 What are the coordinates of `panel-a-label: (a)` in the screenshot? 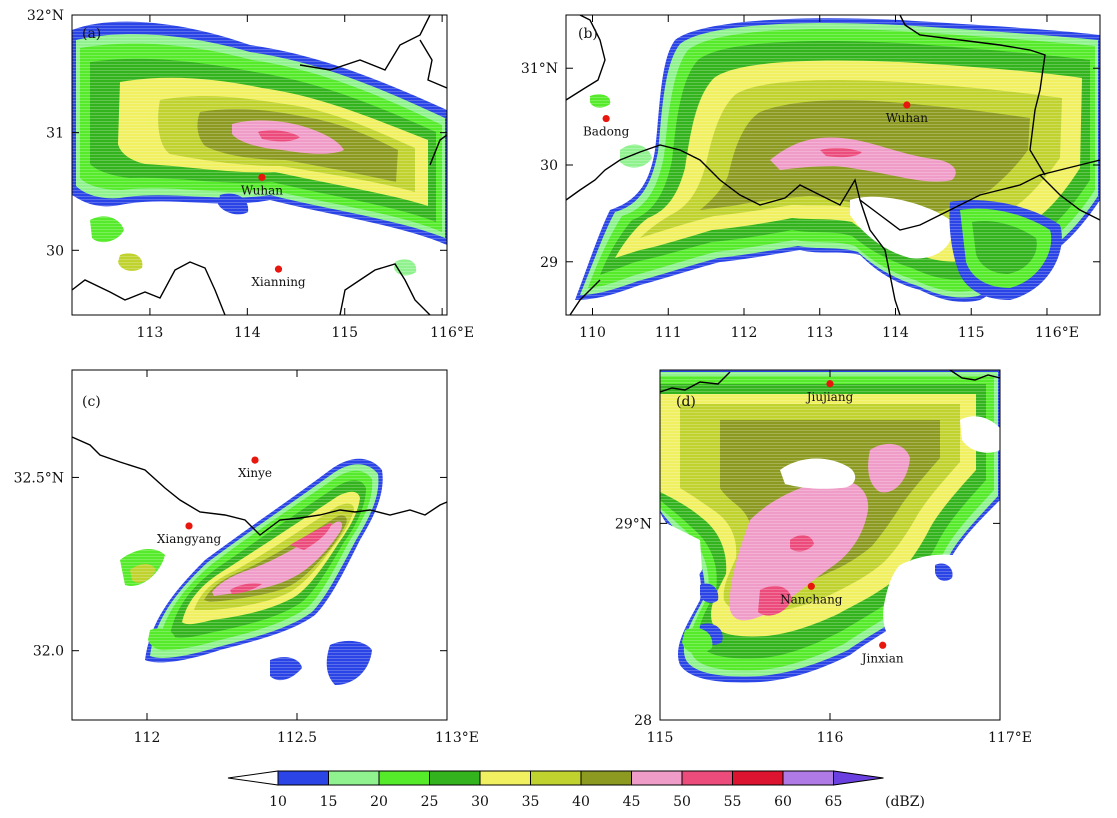 It's located at (91, 34).